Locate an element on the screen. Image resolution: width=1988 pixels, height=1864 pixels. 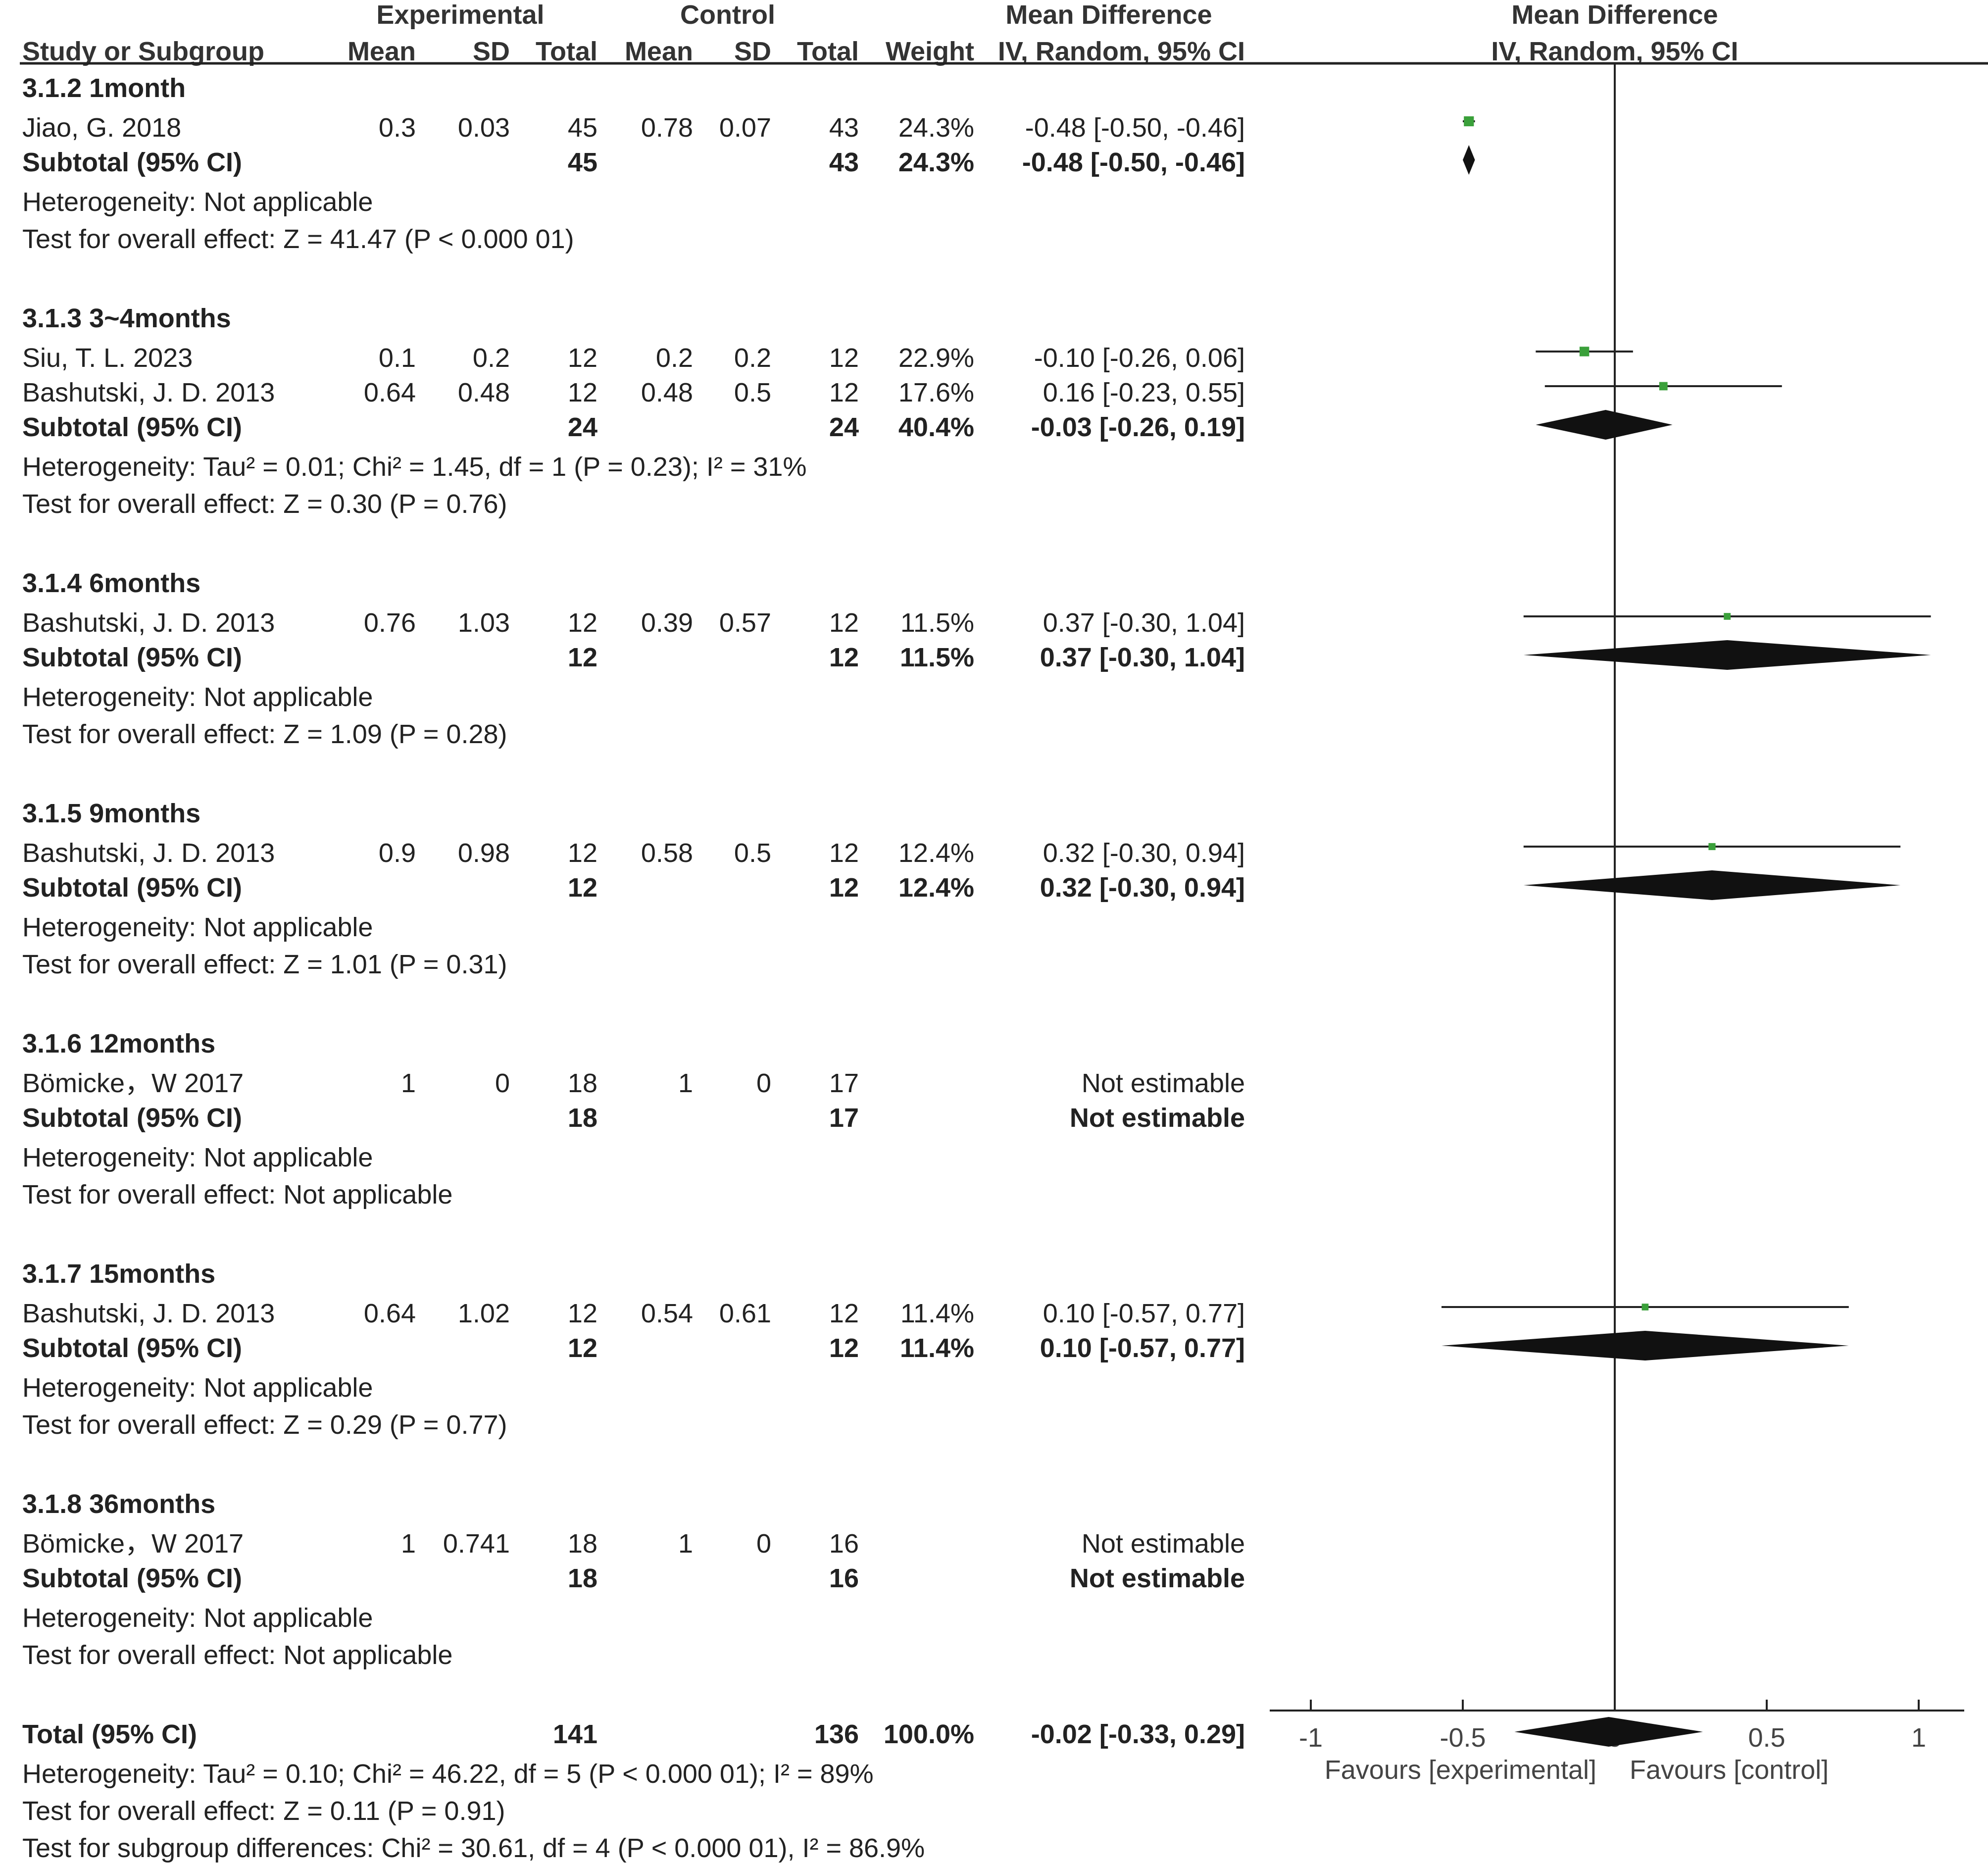
subgroup-title: 3.1.5 9months is located at coordinates (111, 813).